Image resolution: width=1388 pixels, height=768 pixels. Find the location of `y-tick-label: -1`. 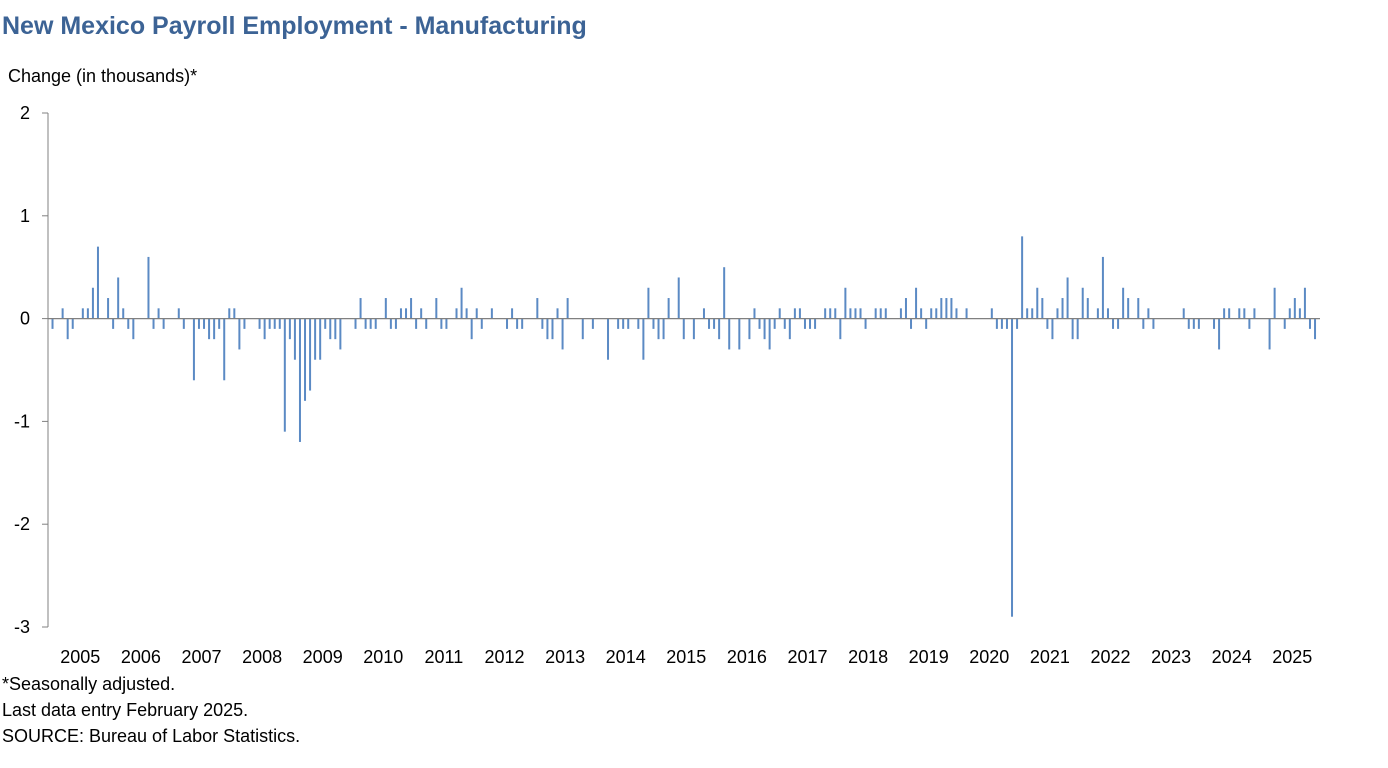

y-tick-label: -1 is located at coordinates (22, 421).